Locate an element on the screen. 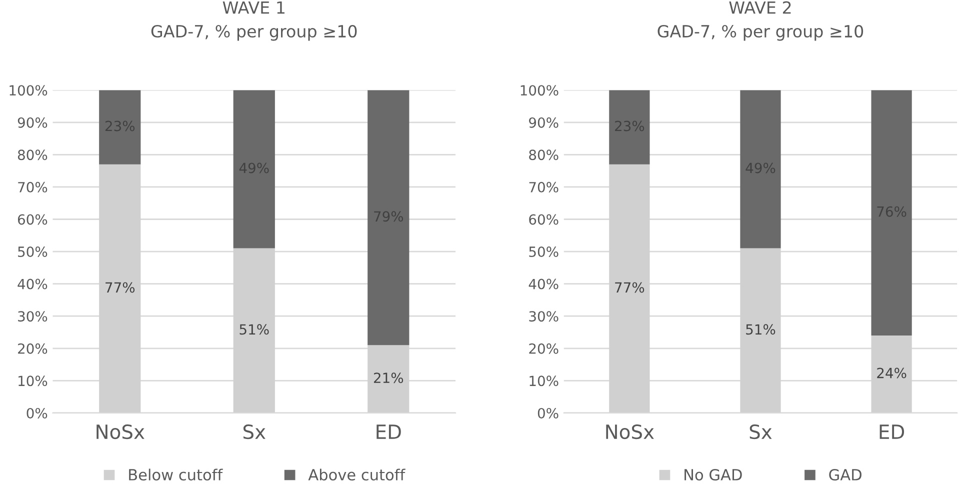 Image resolution: width=959 pixels, height=487 pixels. chart-title: WAVE 2 is located at coordinates (760, 7).